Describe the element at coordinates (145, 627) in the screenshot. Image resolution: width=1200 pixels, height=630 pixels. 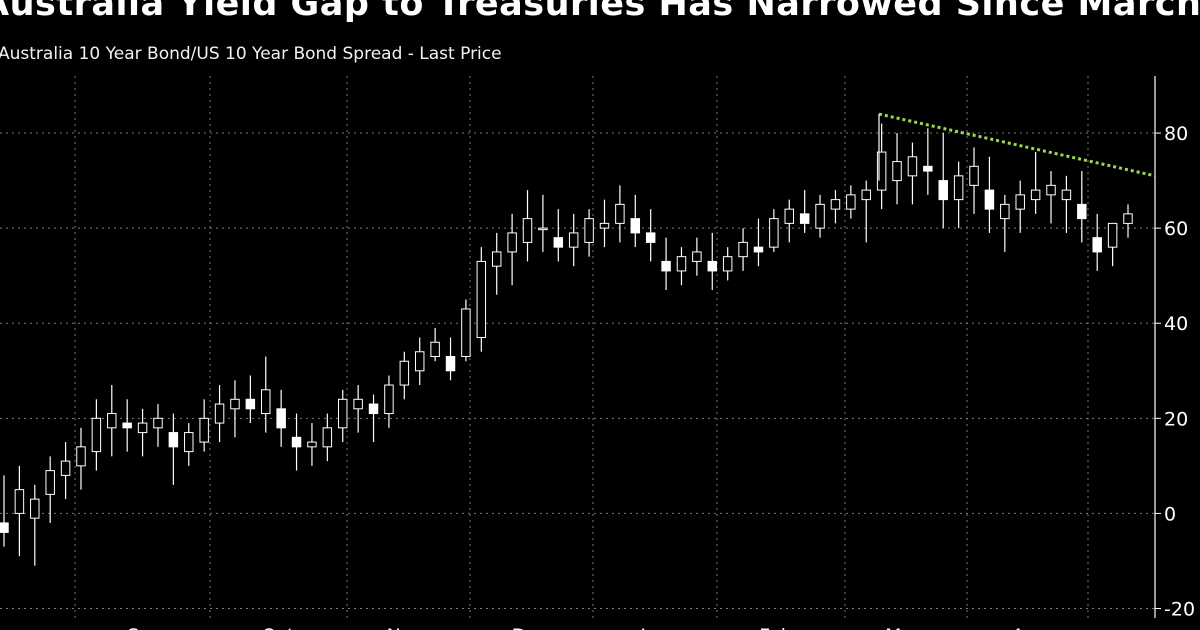
I see `x-tick-label: Sep` at that location.